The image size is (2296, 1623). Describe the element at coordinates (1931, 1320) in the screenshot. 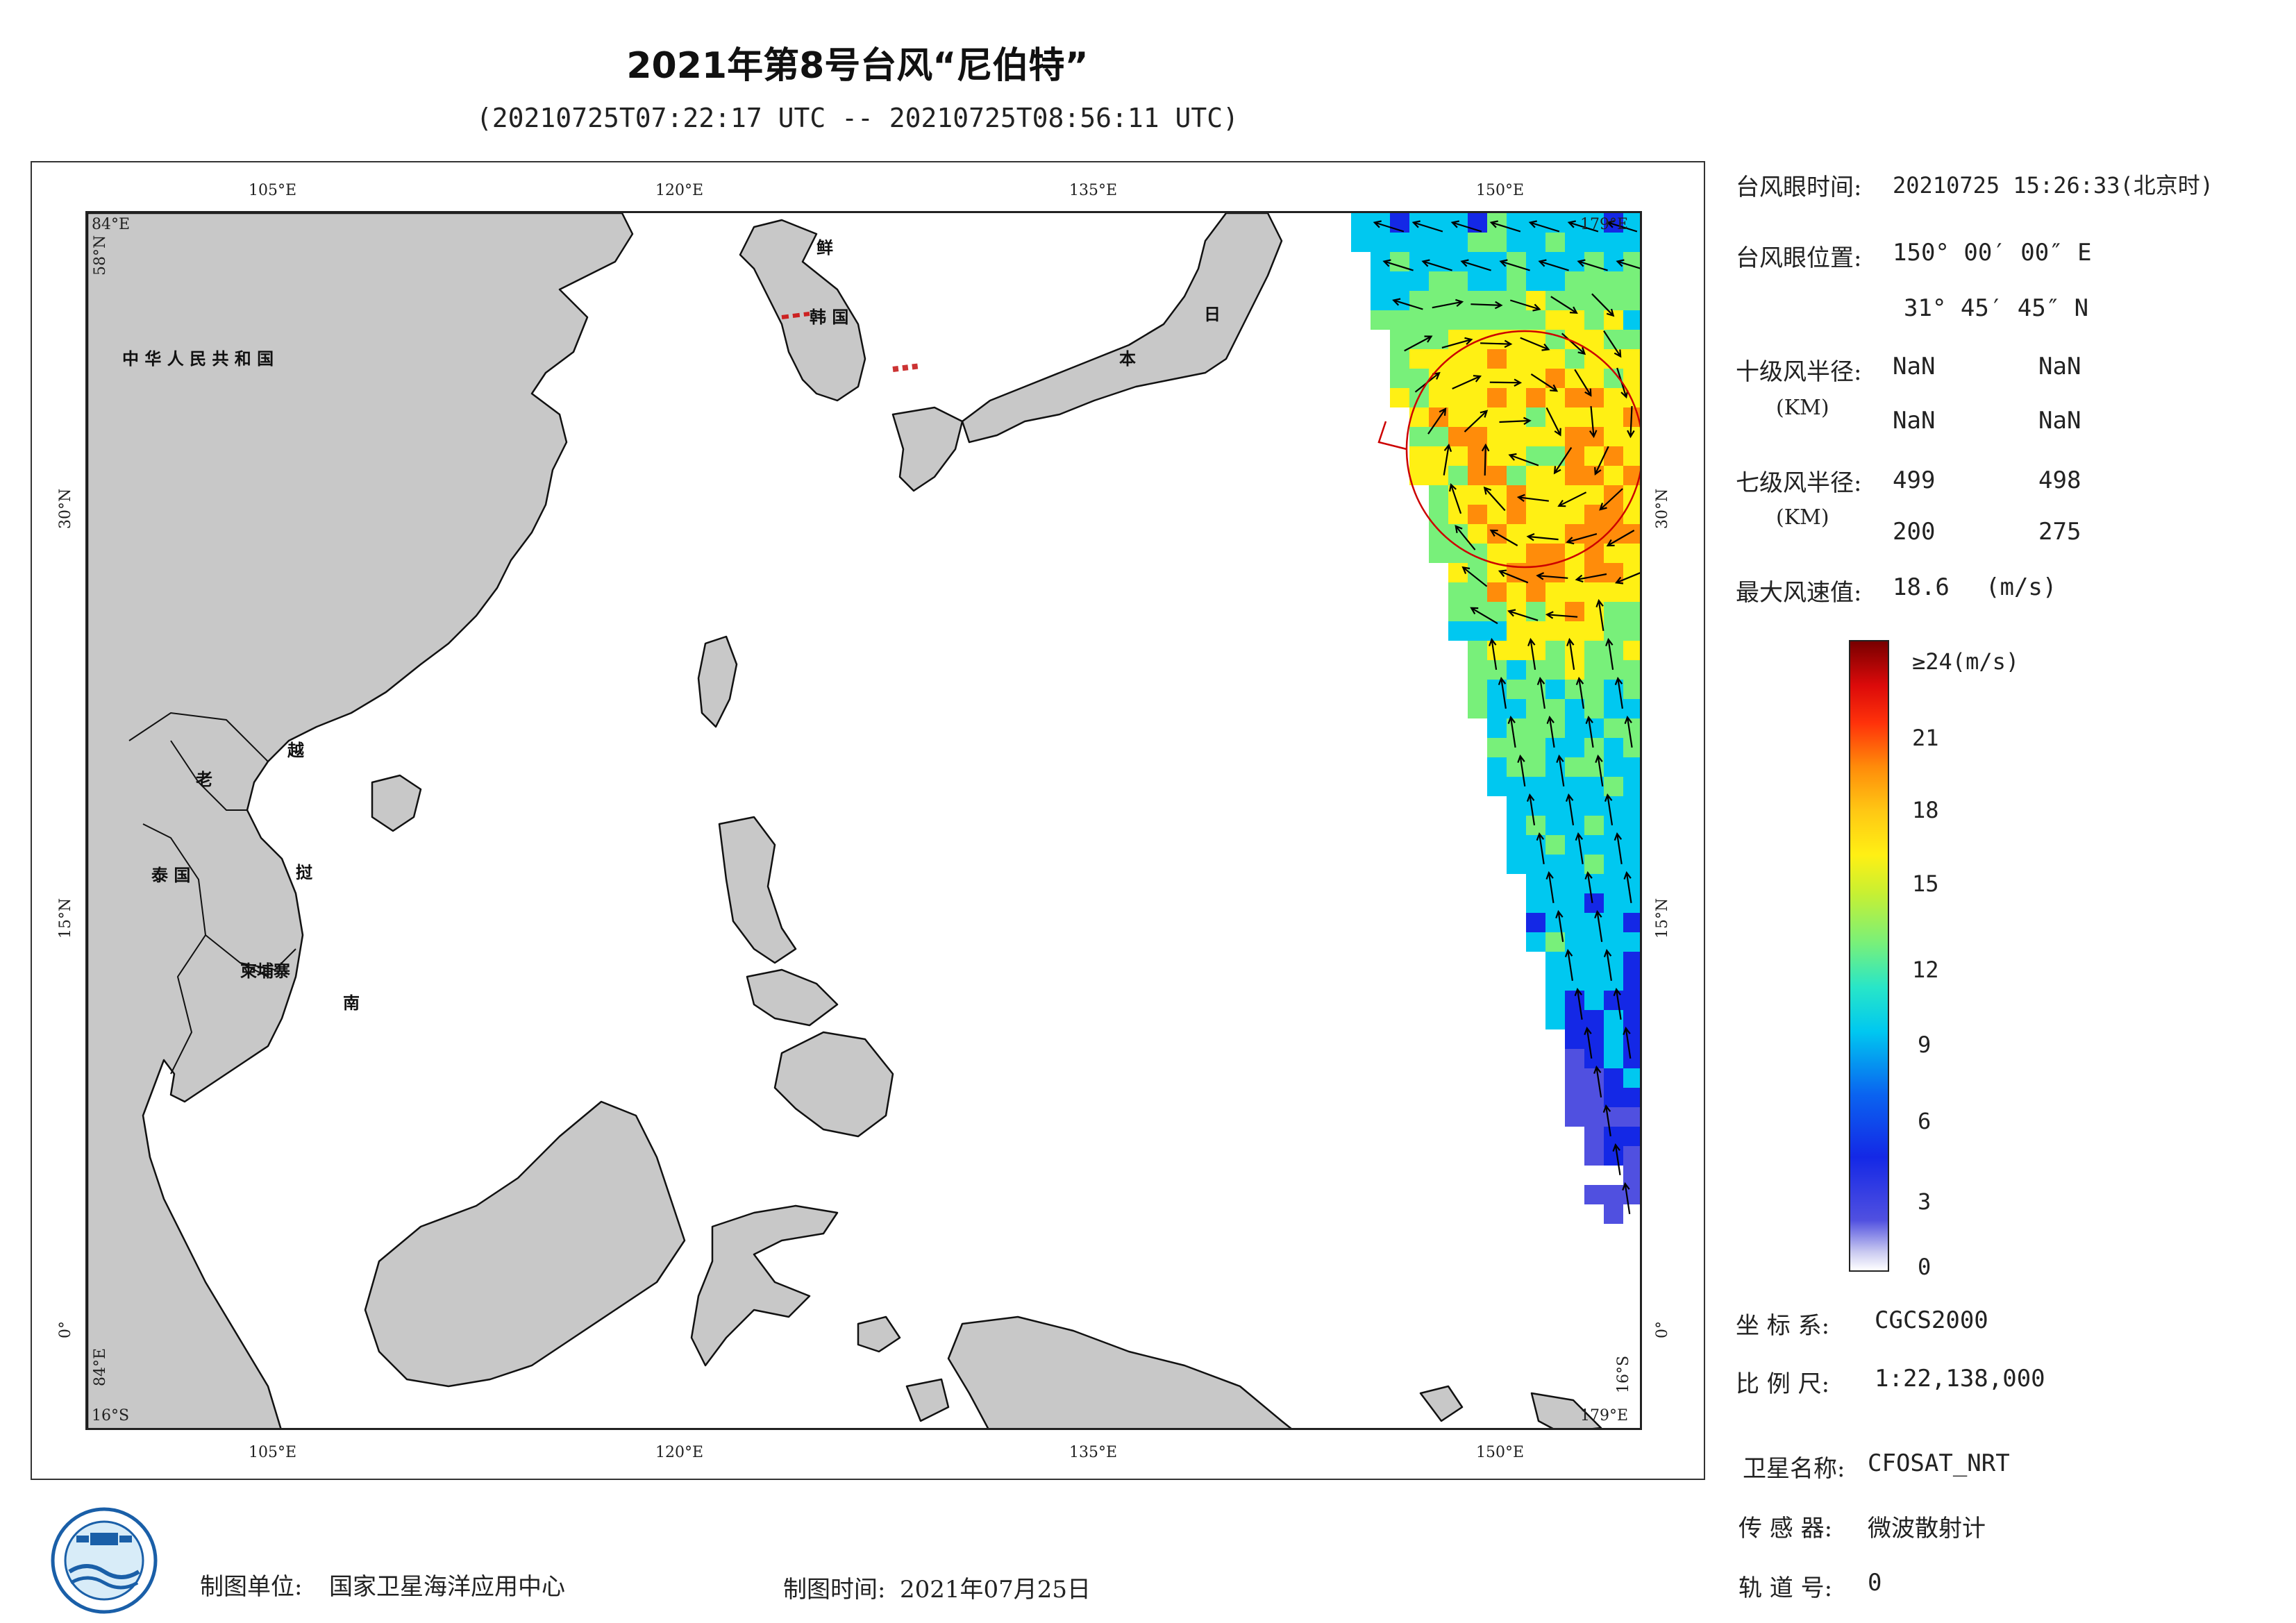

I see `crs-value: CGCS2000` at that location.